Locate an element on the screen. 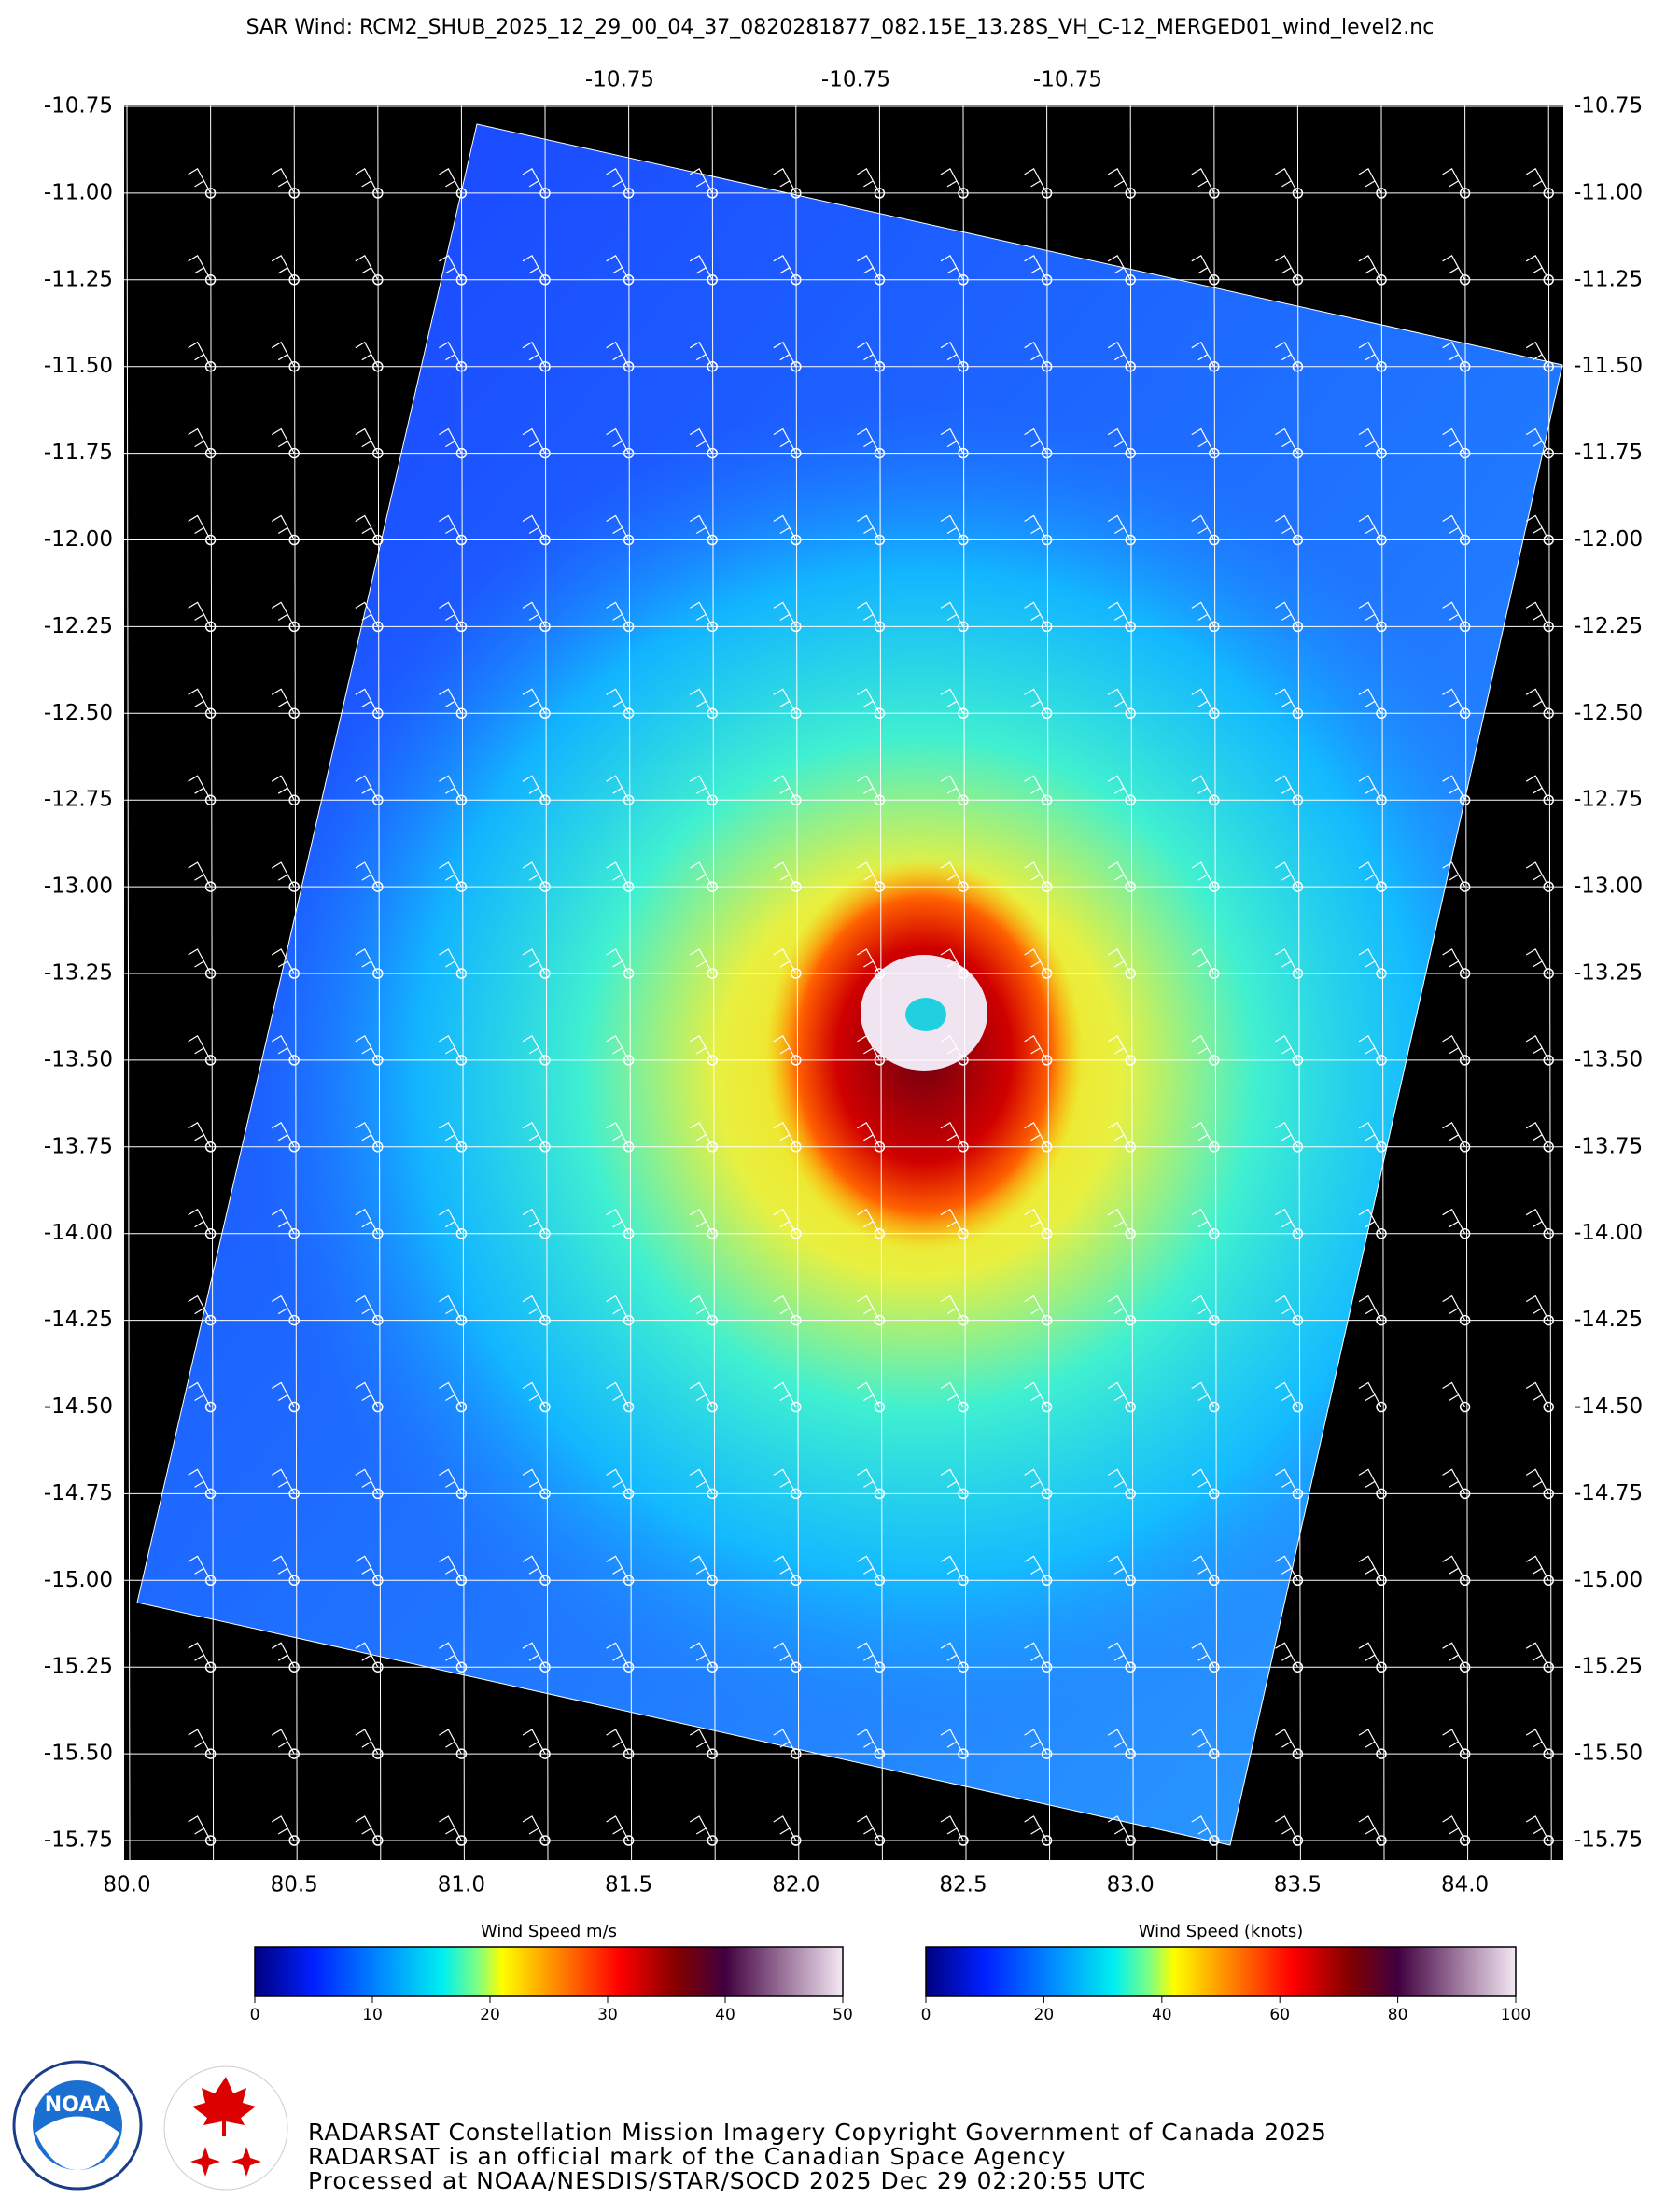 This screenshot has height=2212, width=1680. lat-label-right: -12.00 is located at coordinates (1608, 539).